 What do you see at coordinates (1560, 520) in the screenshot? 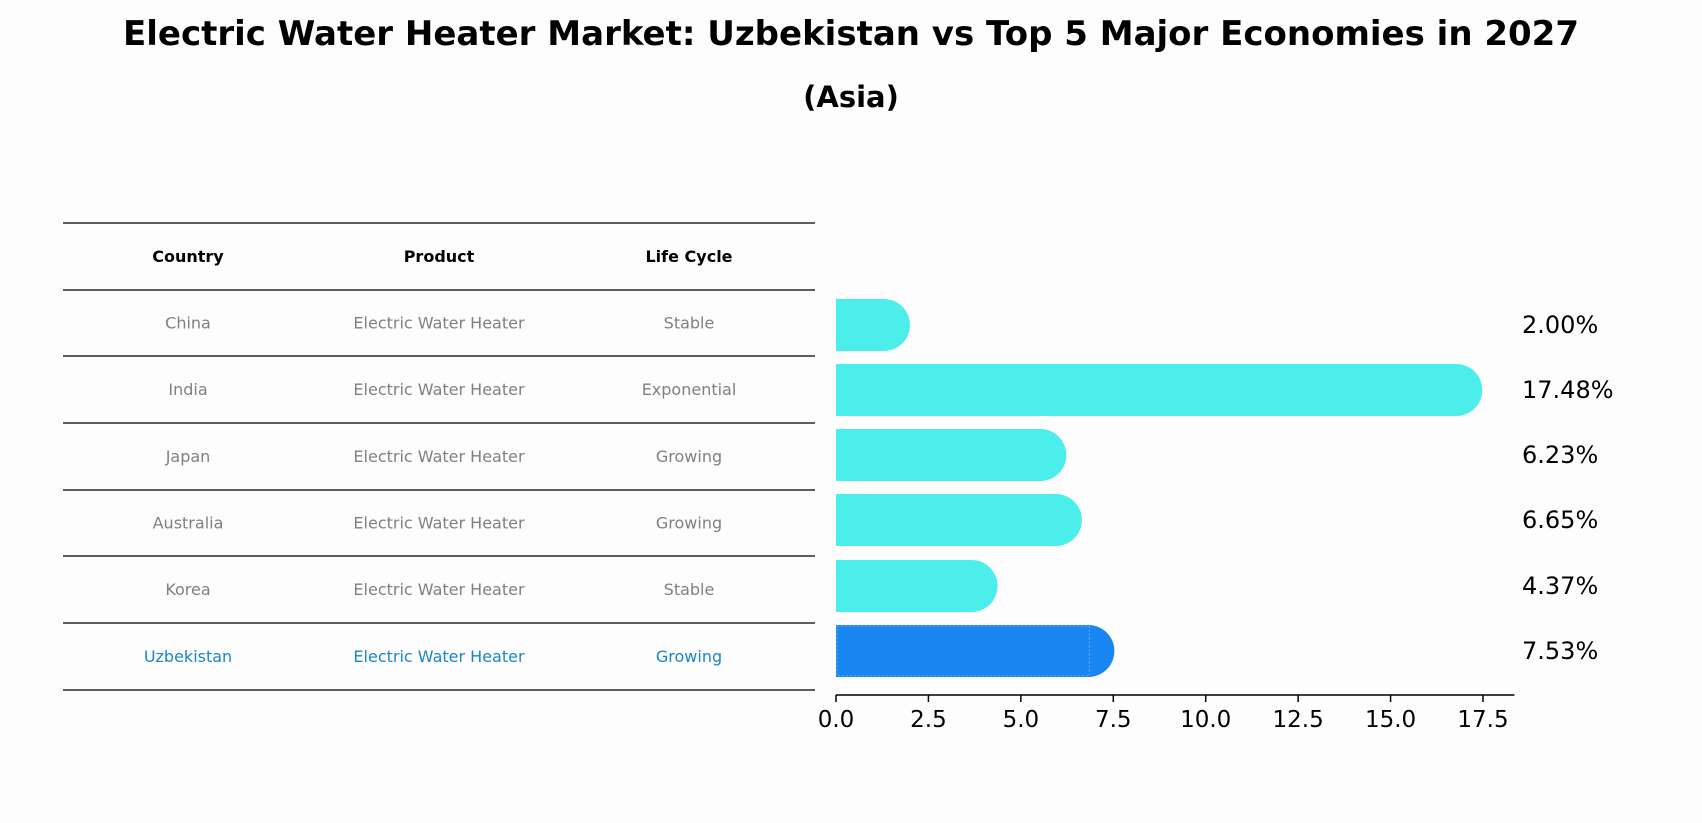
I see `bar-value-label: 6.65%` at bounding box center [1560, 520].